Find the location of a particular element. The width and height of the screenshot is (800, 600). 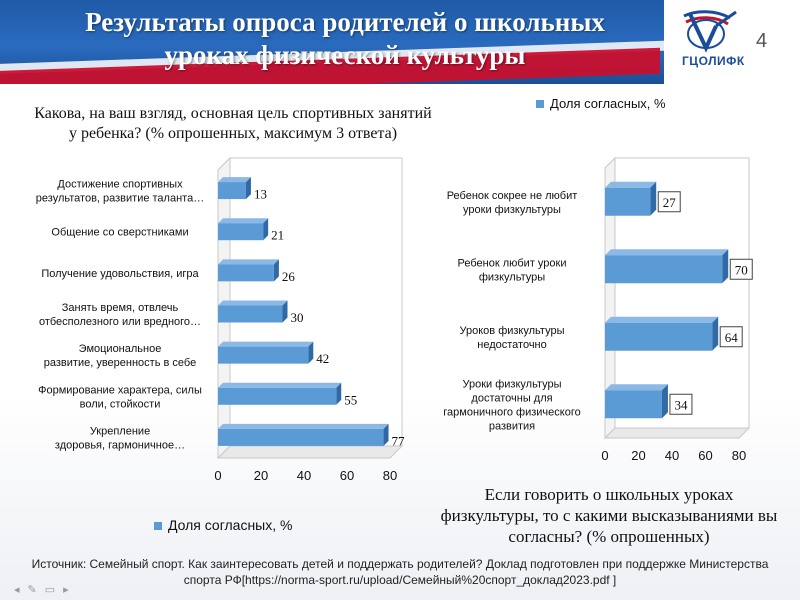

chart-right-value-label: 64 is located at coordinates (732, 337).